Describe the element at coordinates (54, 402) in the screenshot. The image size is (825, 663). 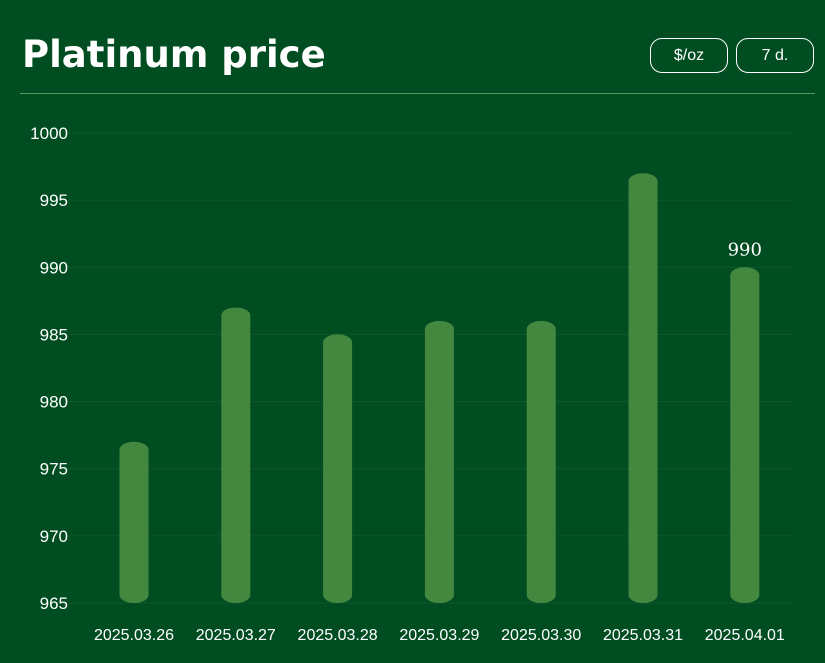
I see `y-tick-label: 980` at that location.